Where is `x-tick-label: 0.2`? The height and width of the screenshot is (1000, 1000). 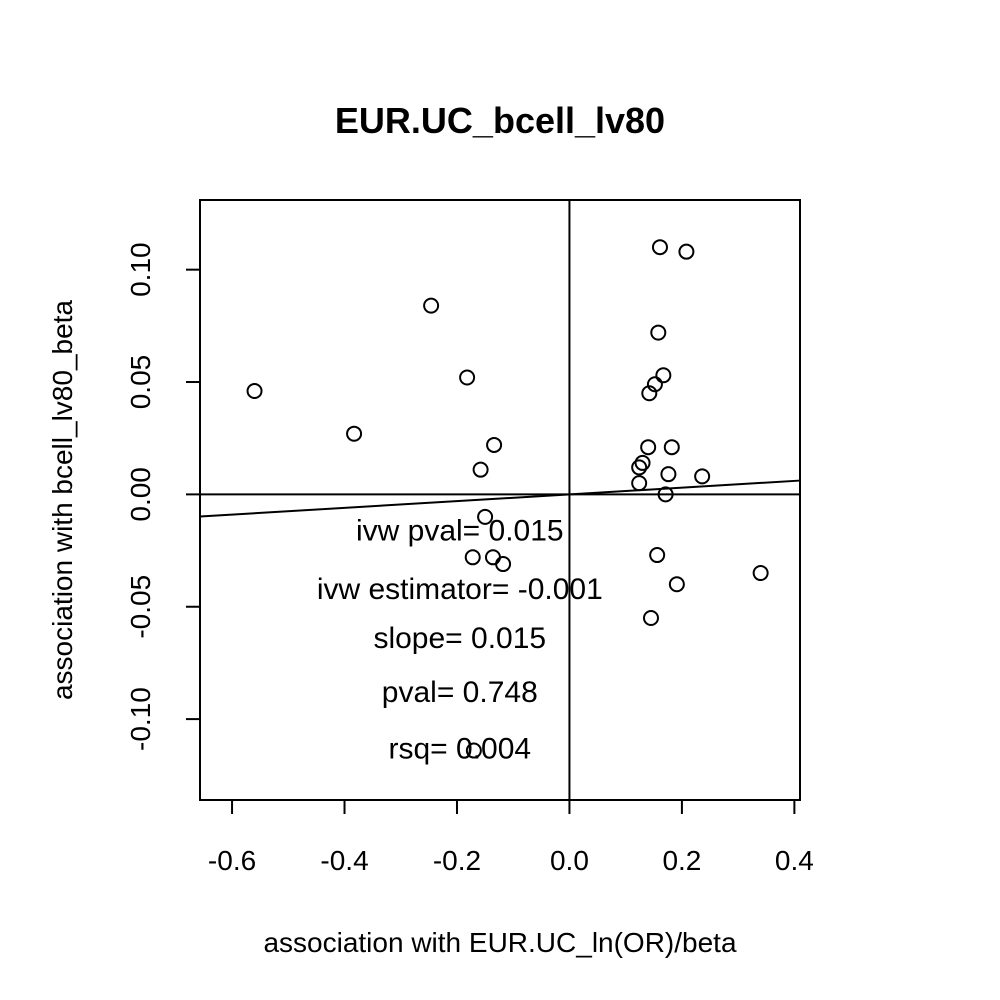 x-tick-label: 0.2 is located at coordinates (681, 860).